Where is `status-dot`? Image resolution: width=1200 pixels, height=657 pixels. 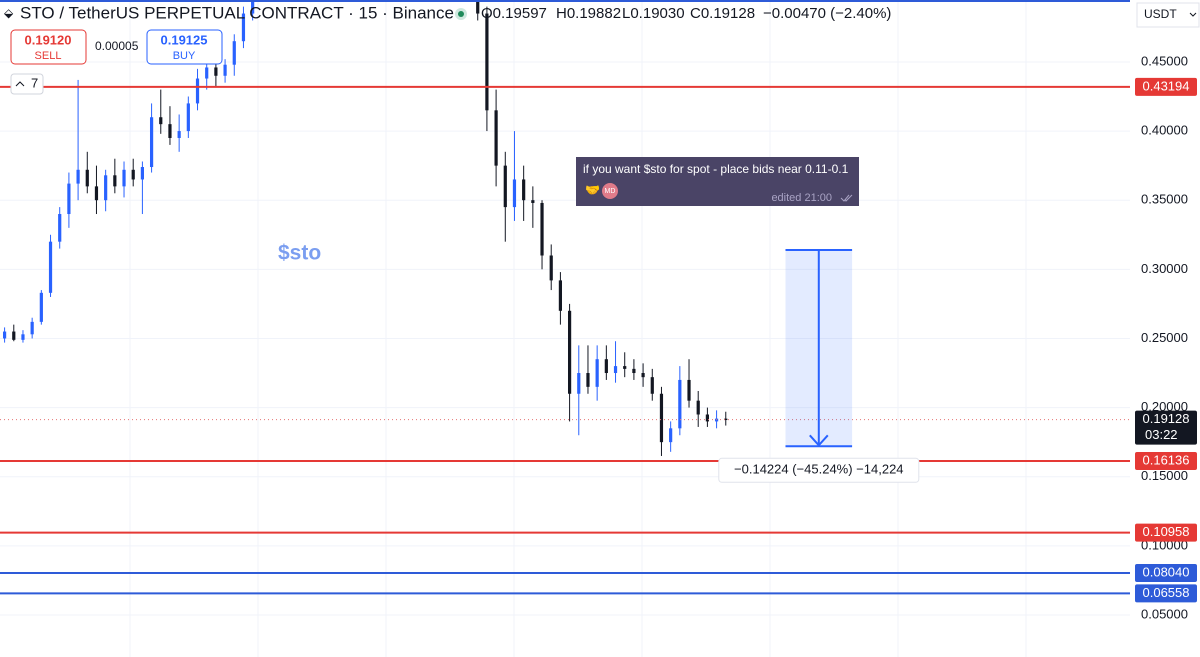 status-dot is located at coordinates (461, 14).